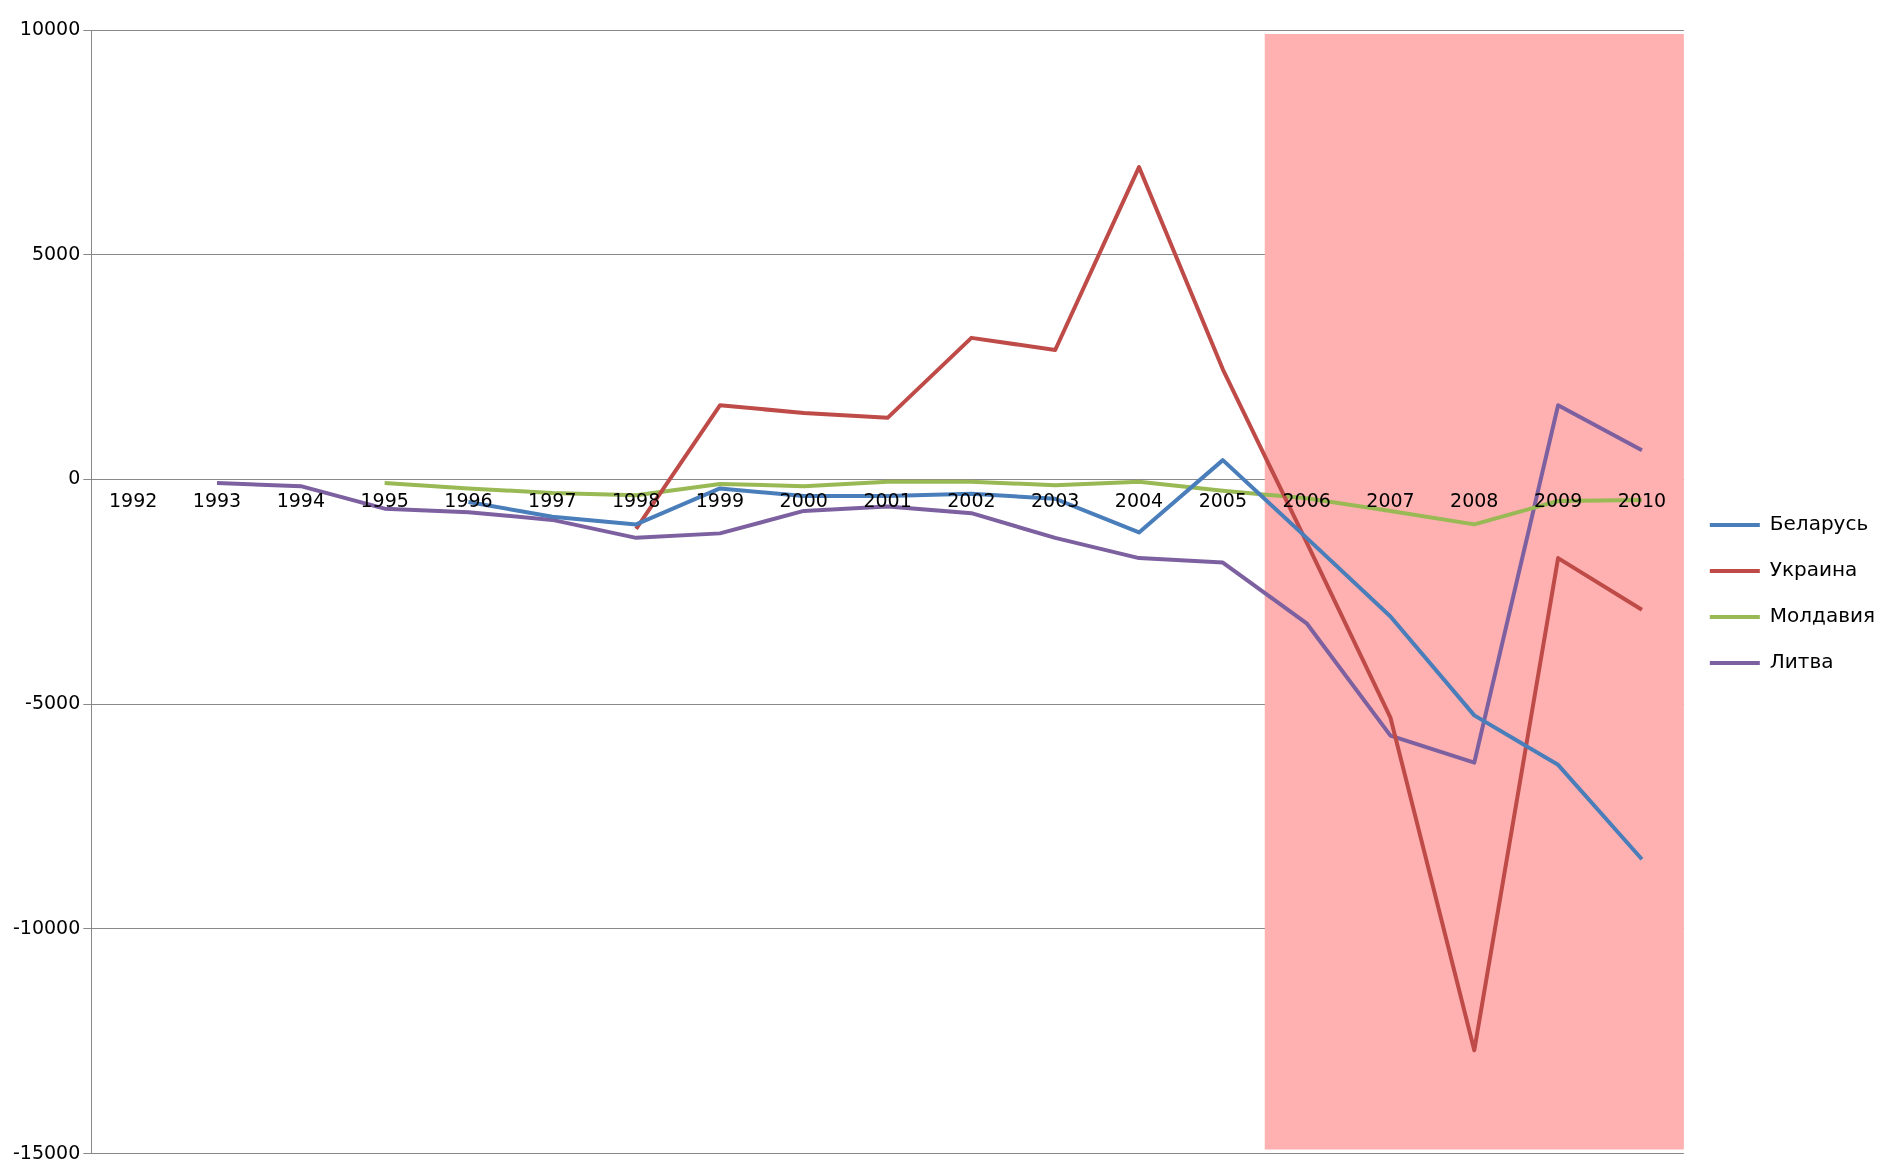 The width and height of the screenshot is (1895, 1168). I want to click on y-tick-label: -10000, so click(46, 926).